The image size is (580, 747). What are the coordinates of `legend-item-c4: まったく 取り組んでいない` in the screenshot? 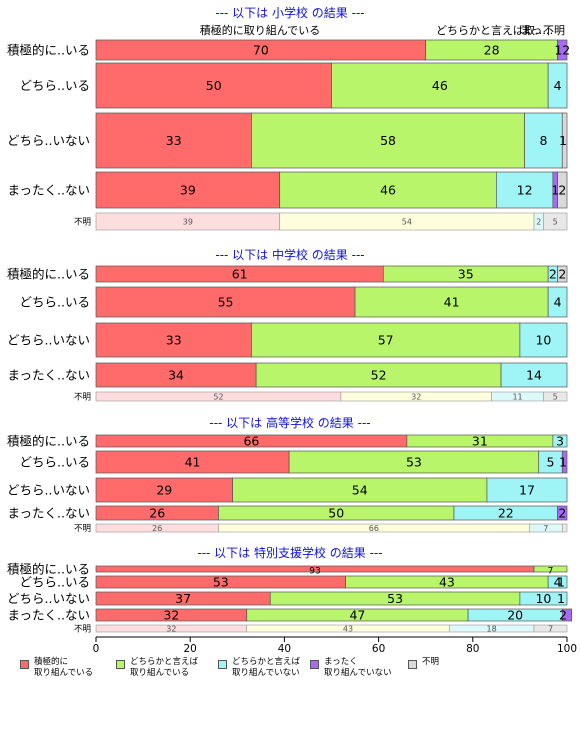 It's located at (351, 668).